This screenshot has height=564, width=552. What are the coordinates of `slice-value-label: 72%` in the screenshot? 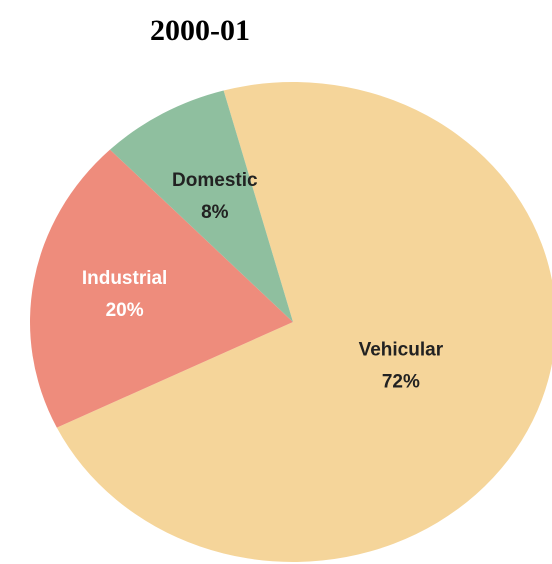 It's located at (401, 381).